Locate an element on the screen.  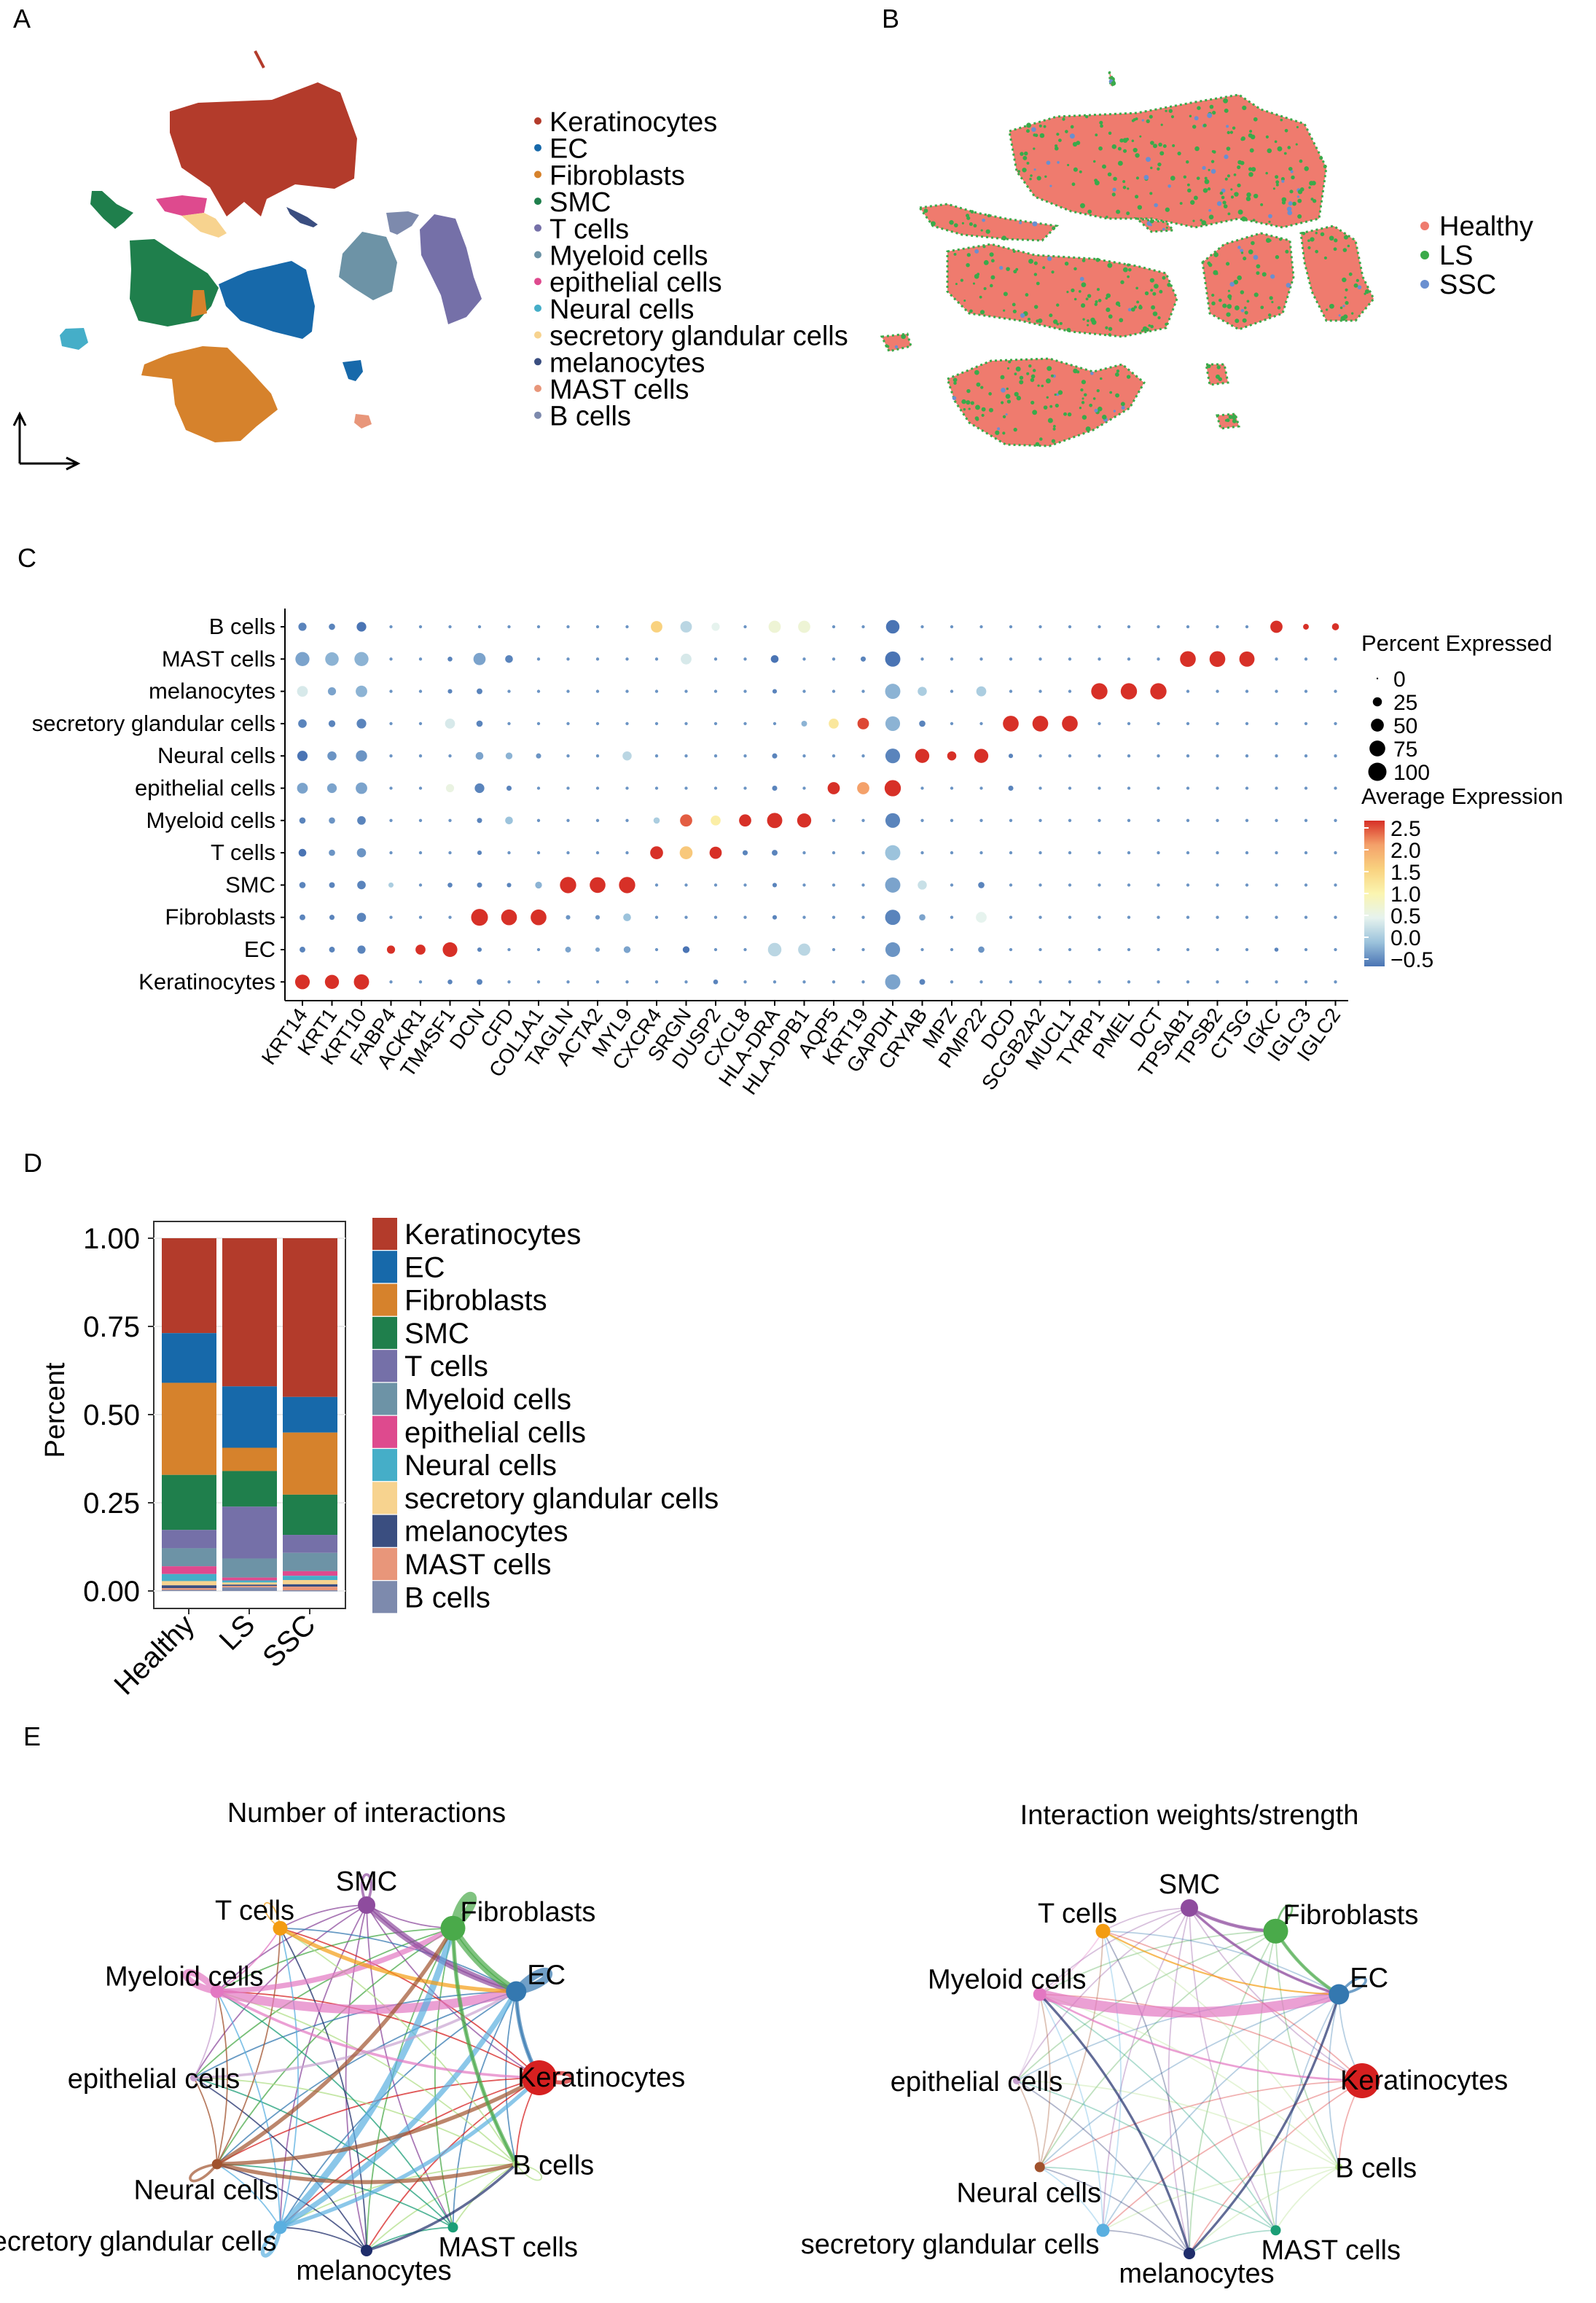
node-label: secretory glandular cells is located at coordinates (950, 2245).